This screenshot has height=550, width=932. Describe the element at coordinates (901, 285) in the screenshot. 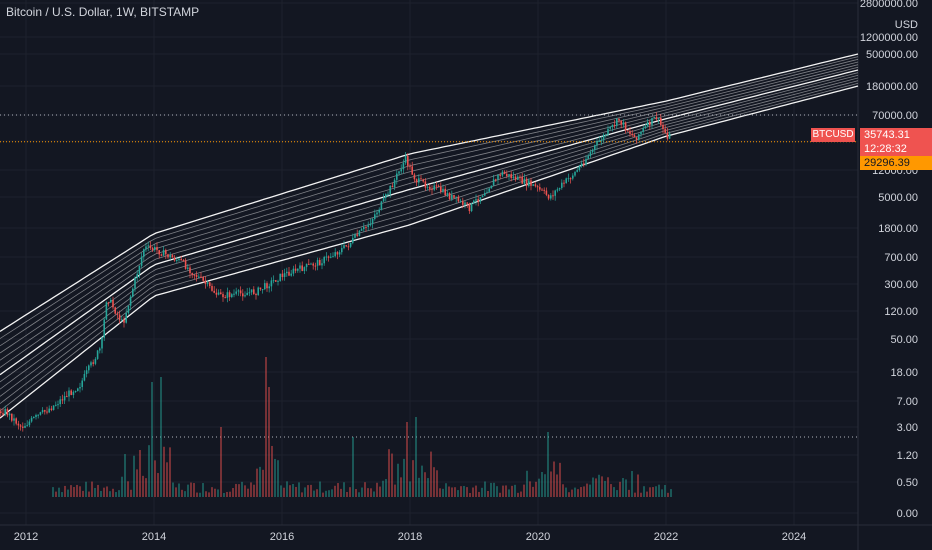

I see `price-tick: 300.00` at that location.